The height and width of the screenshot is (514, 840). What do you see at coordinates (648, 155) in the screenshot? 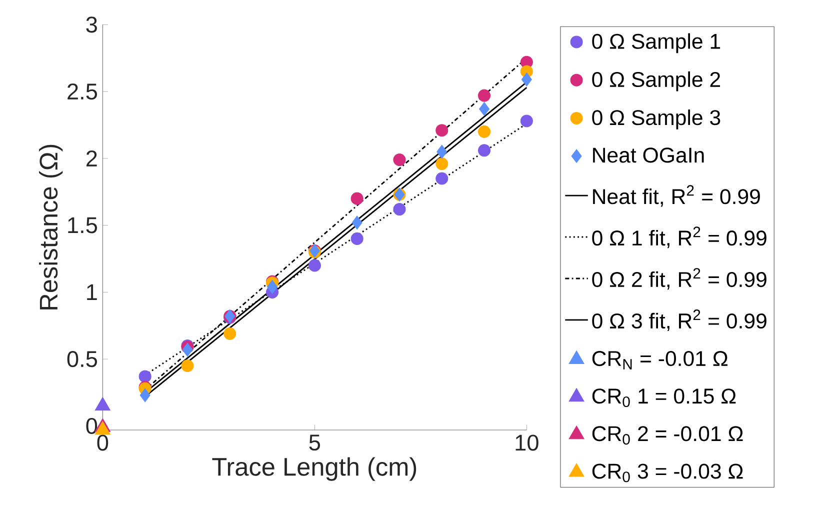
I see `legend-label: Neat OGaIn` at bounding box center [648, 155].